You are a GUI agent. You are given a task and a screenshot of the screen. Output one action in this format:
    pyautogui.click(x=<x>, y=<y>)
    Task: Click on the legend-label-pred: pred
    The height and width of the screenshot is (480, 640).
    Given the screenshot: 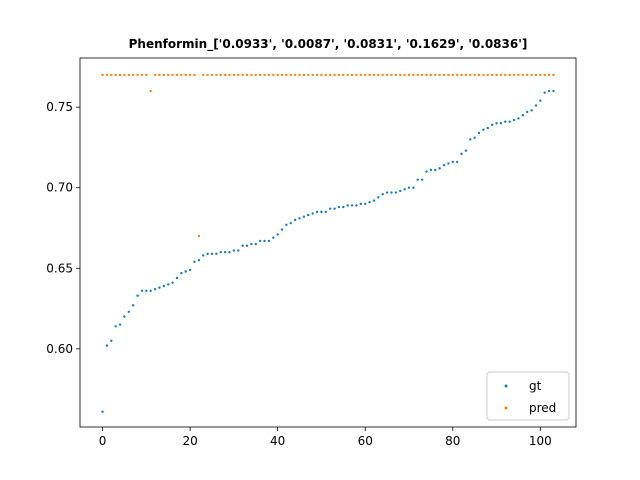 What is the action you would take?
    pyautogui.click(x=542, y=408)
    